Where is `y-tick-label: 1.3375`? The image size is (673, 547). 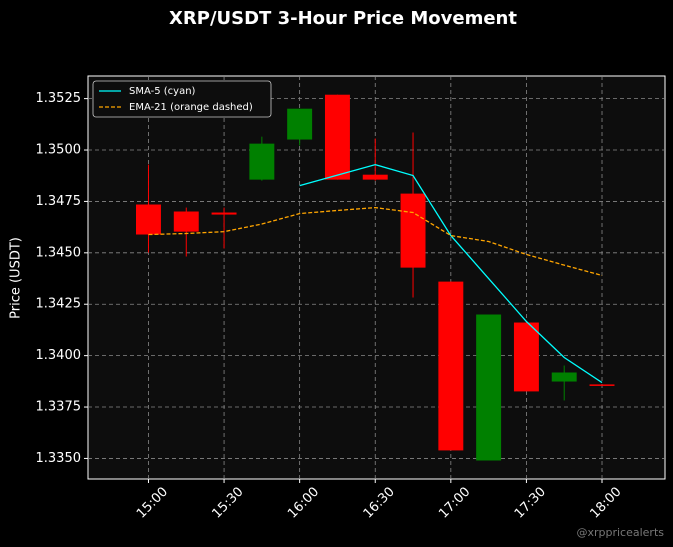 y-tick-label: 1.3375 is located at coordinates (59, 407).